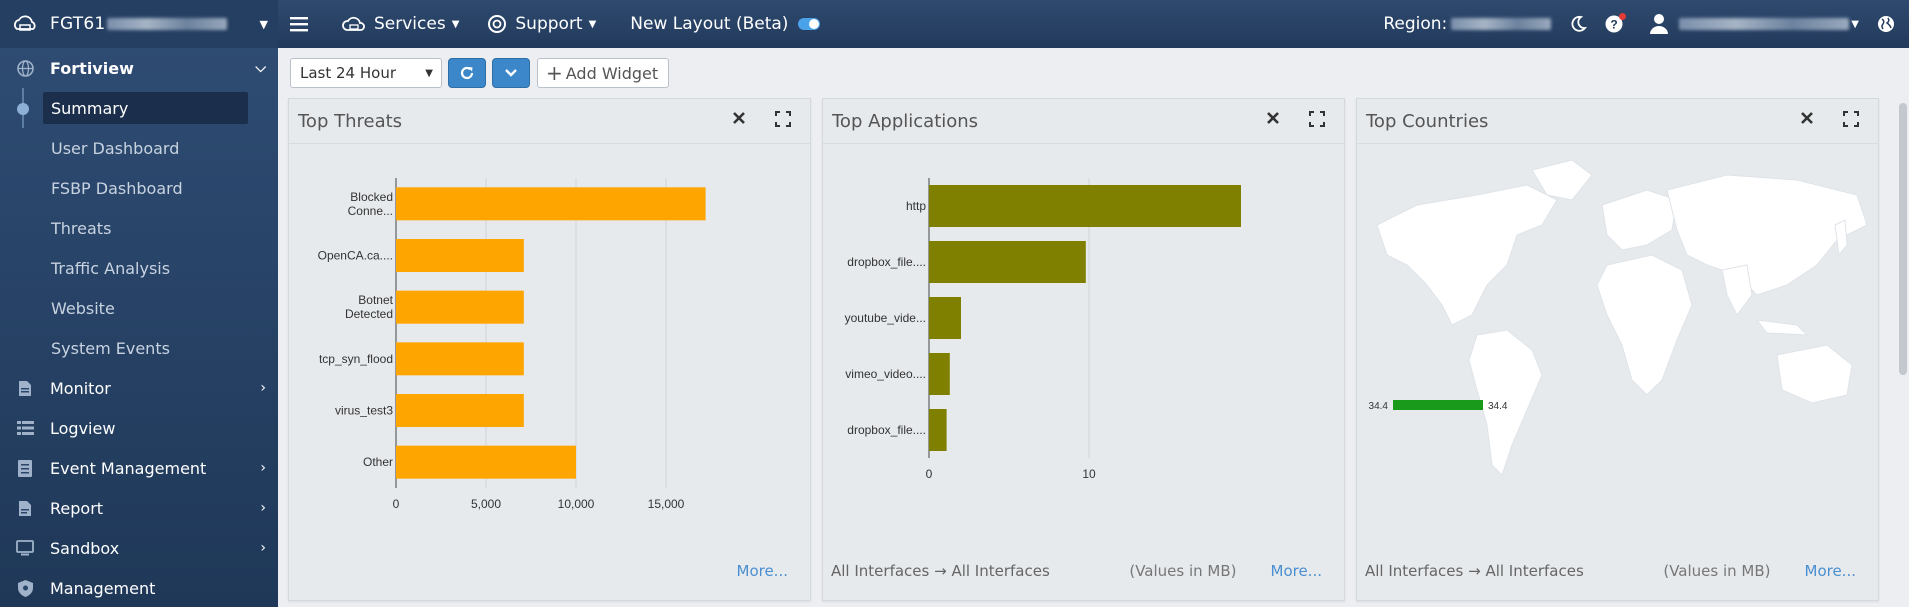  What do you see at coordinates (139, 388) in the screenshot?
I see `sidebar-section-monitor: Monitor ›` at bounding box center [139, 388].